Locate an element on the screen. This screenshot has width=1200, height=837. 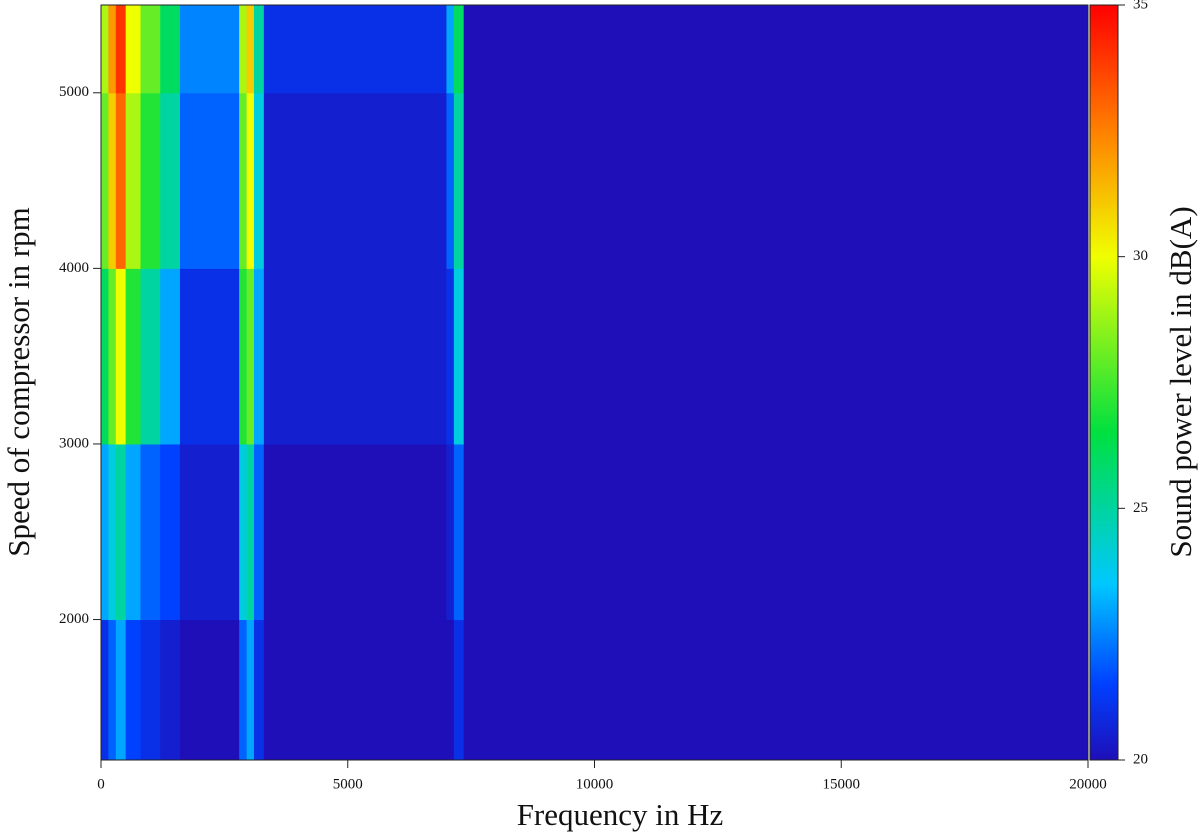
y-tick-label: 4000 is located at coordinates (74, 268).